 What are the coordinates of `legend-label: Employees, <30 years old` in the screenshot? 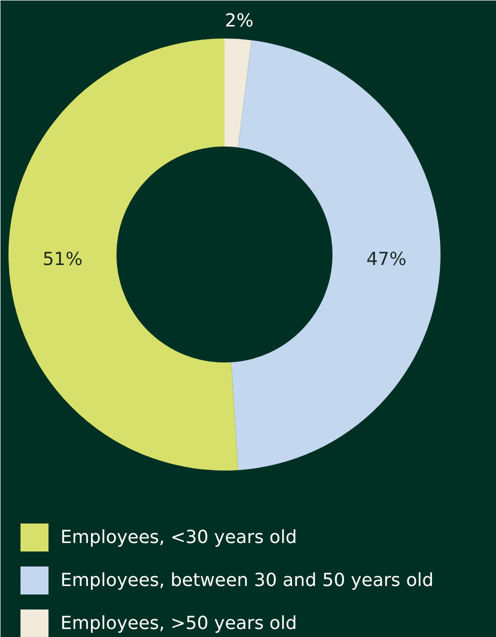 It's located at (178, 537).